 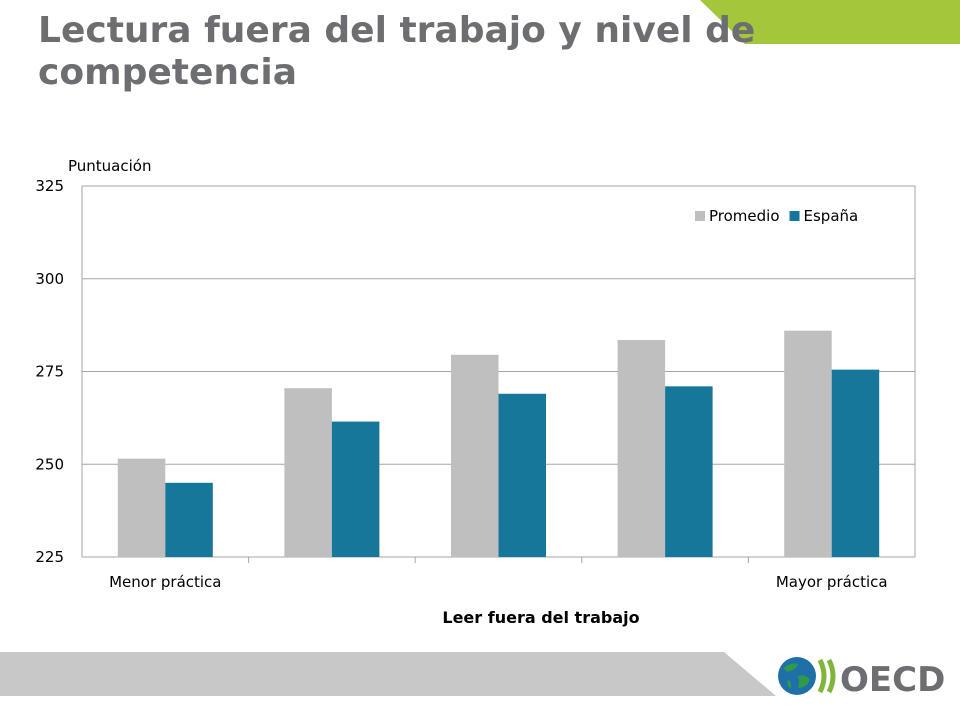 What do you see at coordinates (892, 679) in the screenshot?
I see `logo-text: OECD` at bounding box center [892, 679].